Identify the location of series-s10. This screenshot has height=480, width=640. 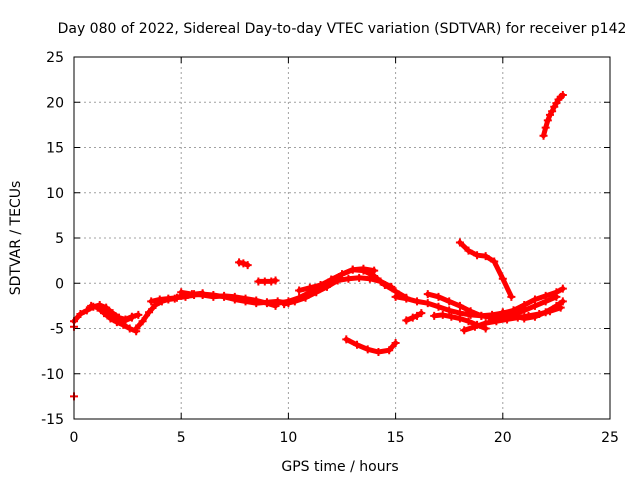
(338, 291).